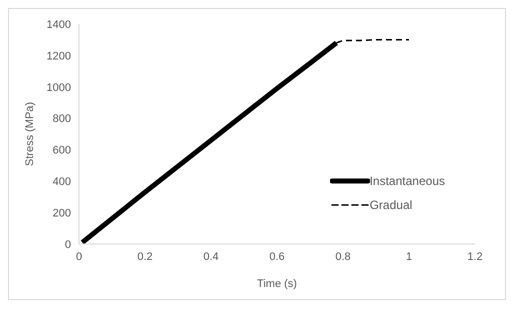  I want to click on x-tick-label: 0.6, so click(277, 256).